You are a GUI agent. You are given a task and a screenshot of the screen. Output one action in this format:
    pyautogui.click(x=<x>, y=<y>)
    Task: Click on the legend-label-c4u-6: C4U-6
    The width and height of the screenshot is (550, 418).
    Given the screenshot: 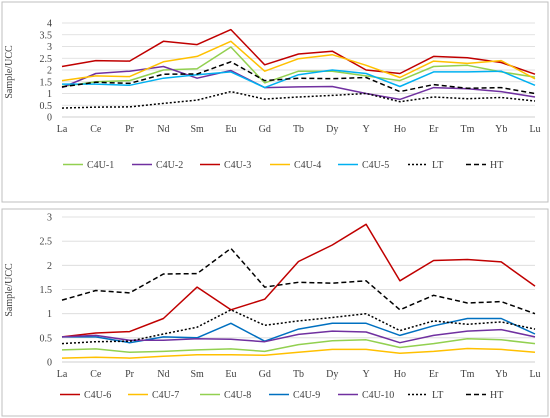 What is the action you would take?
    pyautogui.click(x=97, y=395)
    